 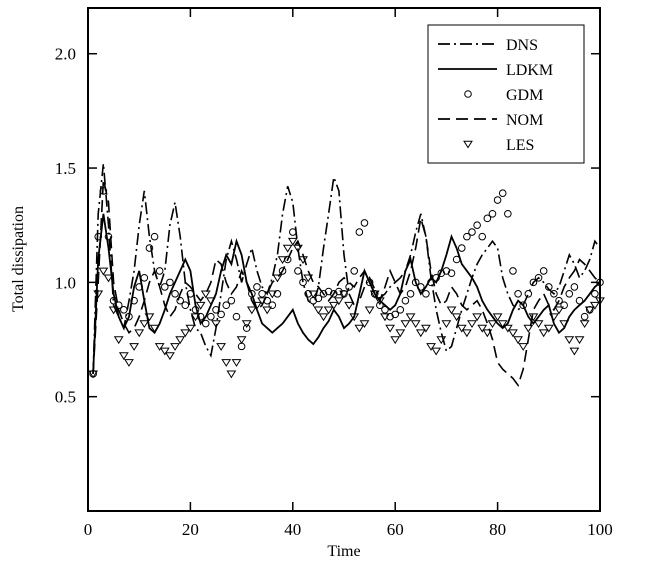 I want to click on y-tick-label: 0.5, so click(x=65, y=397).